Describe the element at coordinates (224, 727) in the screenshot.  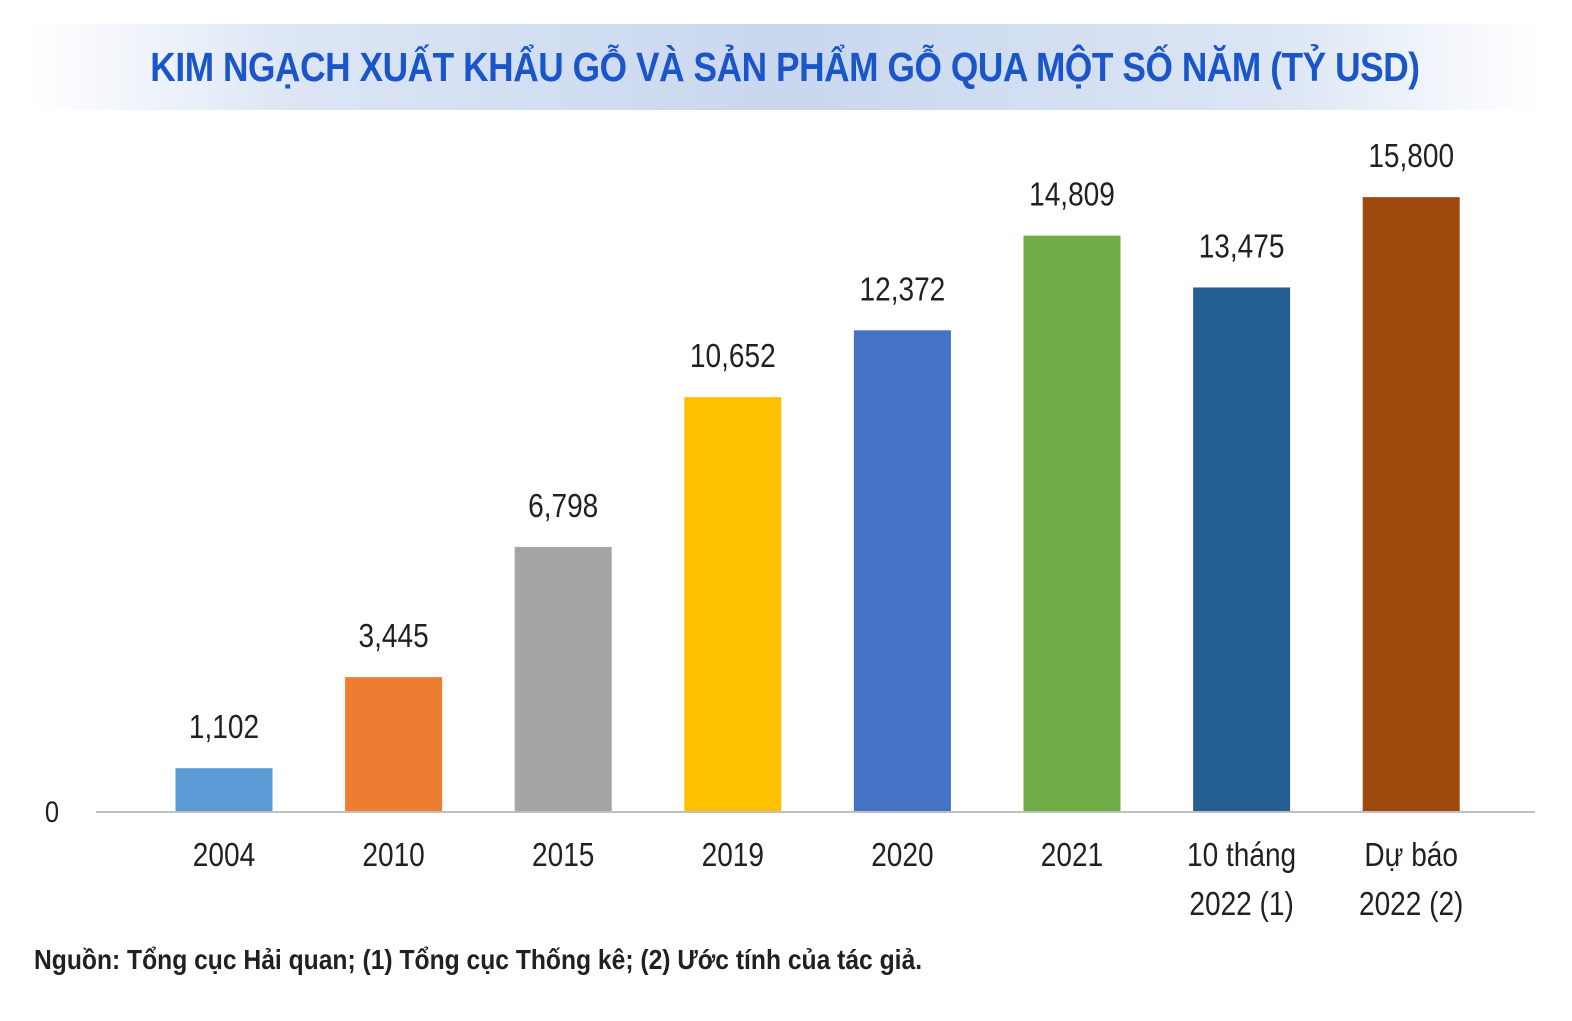
I see `bar-value-label: 1,102` at that location.